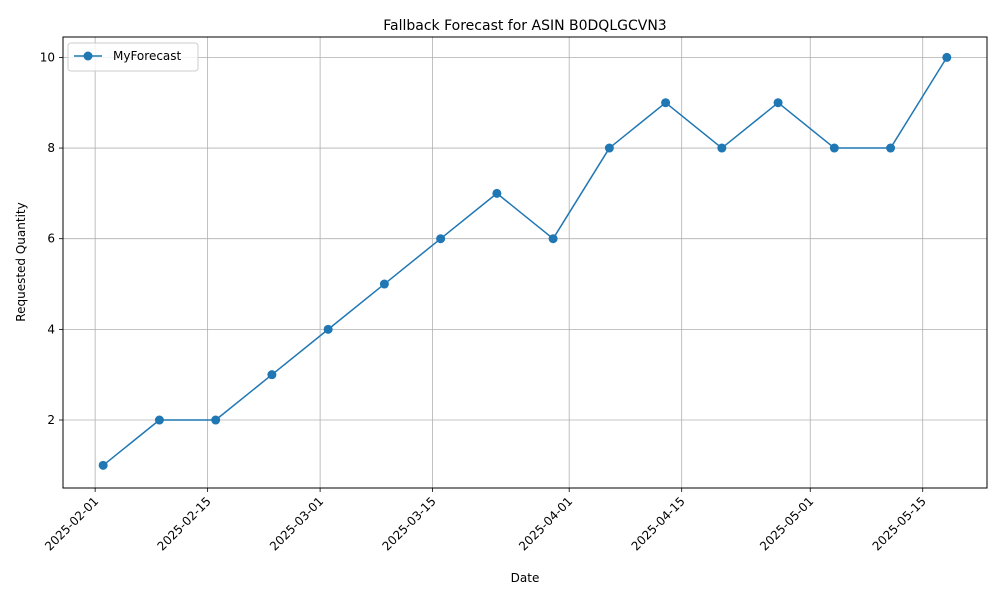  I want to click on legend-box, so click(133, 57).